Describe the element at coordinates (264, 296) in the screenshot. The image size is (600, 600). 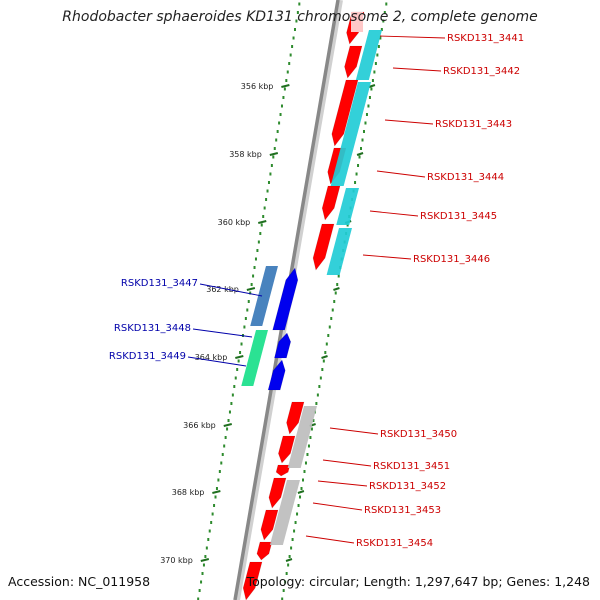
I see `gene-feature-steelblue` at that location.